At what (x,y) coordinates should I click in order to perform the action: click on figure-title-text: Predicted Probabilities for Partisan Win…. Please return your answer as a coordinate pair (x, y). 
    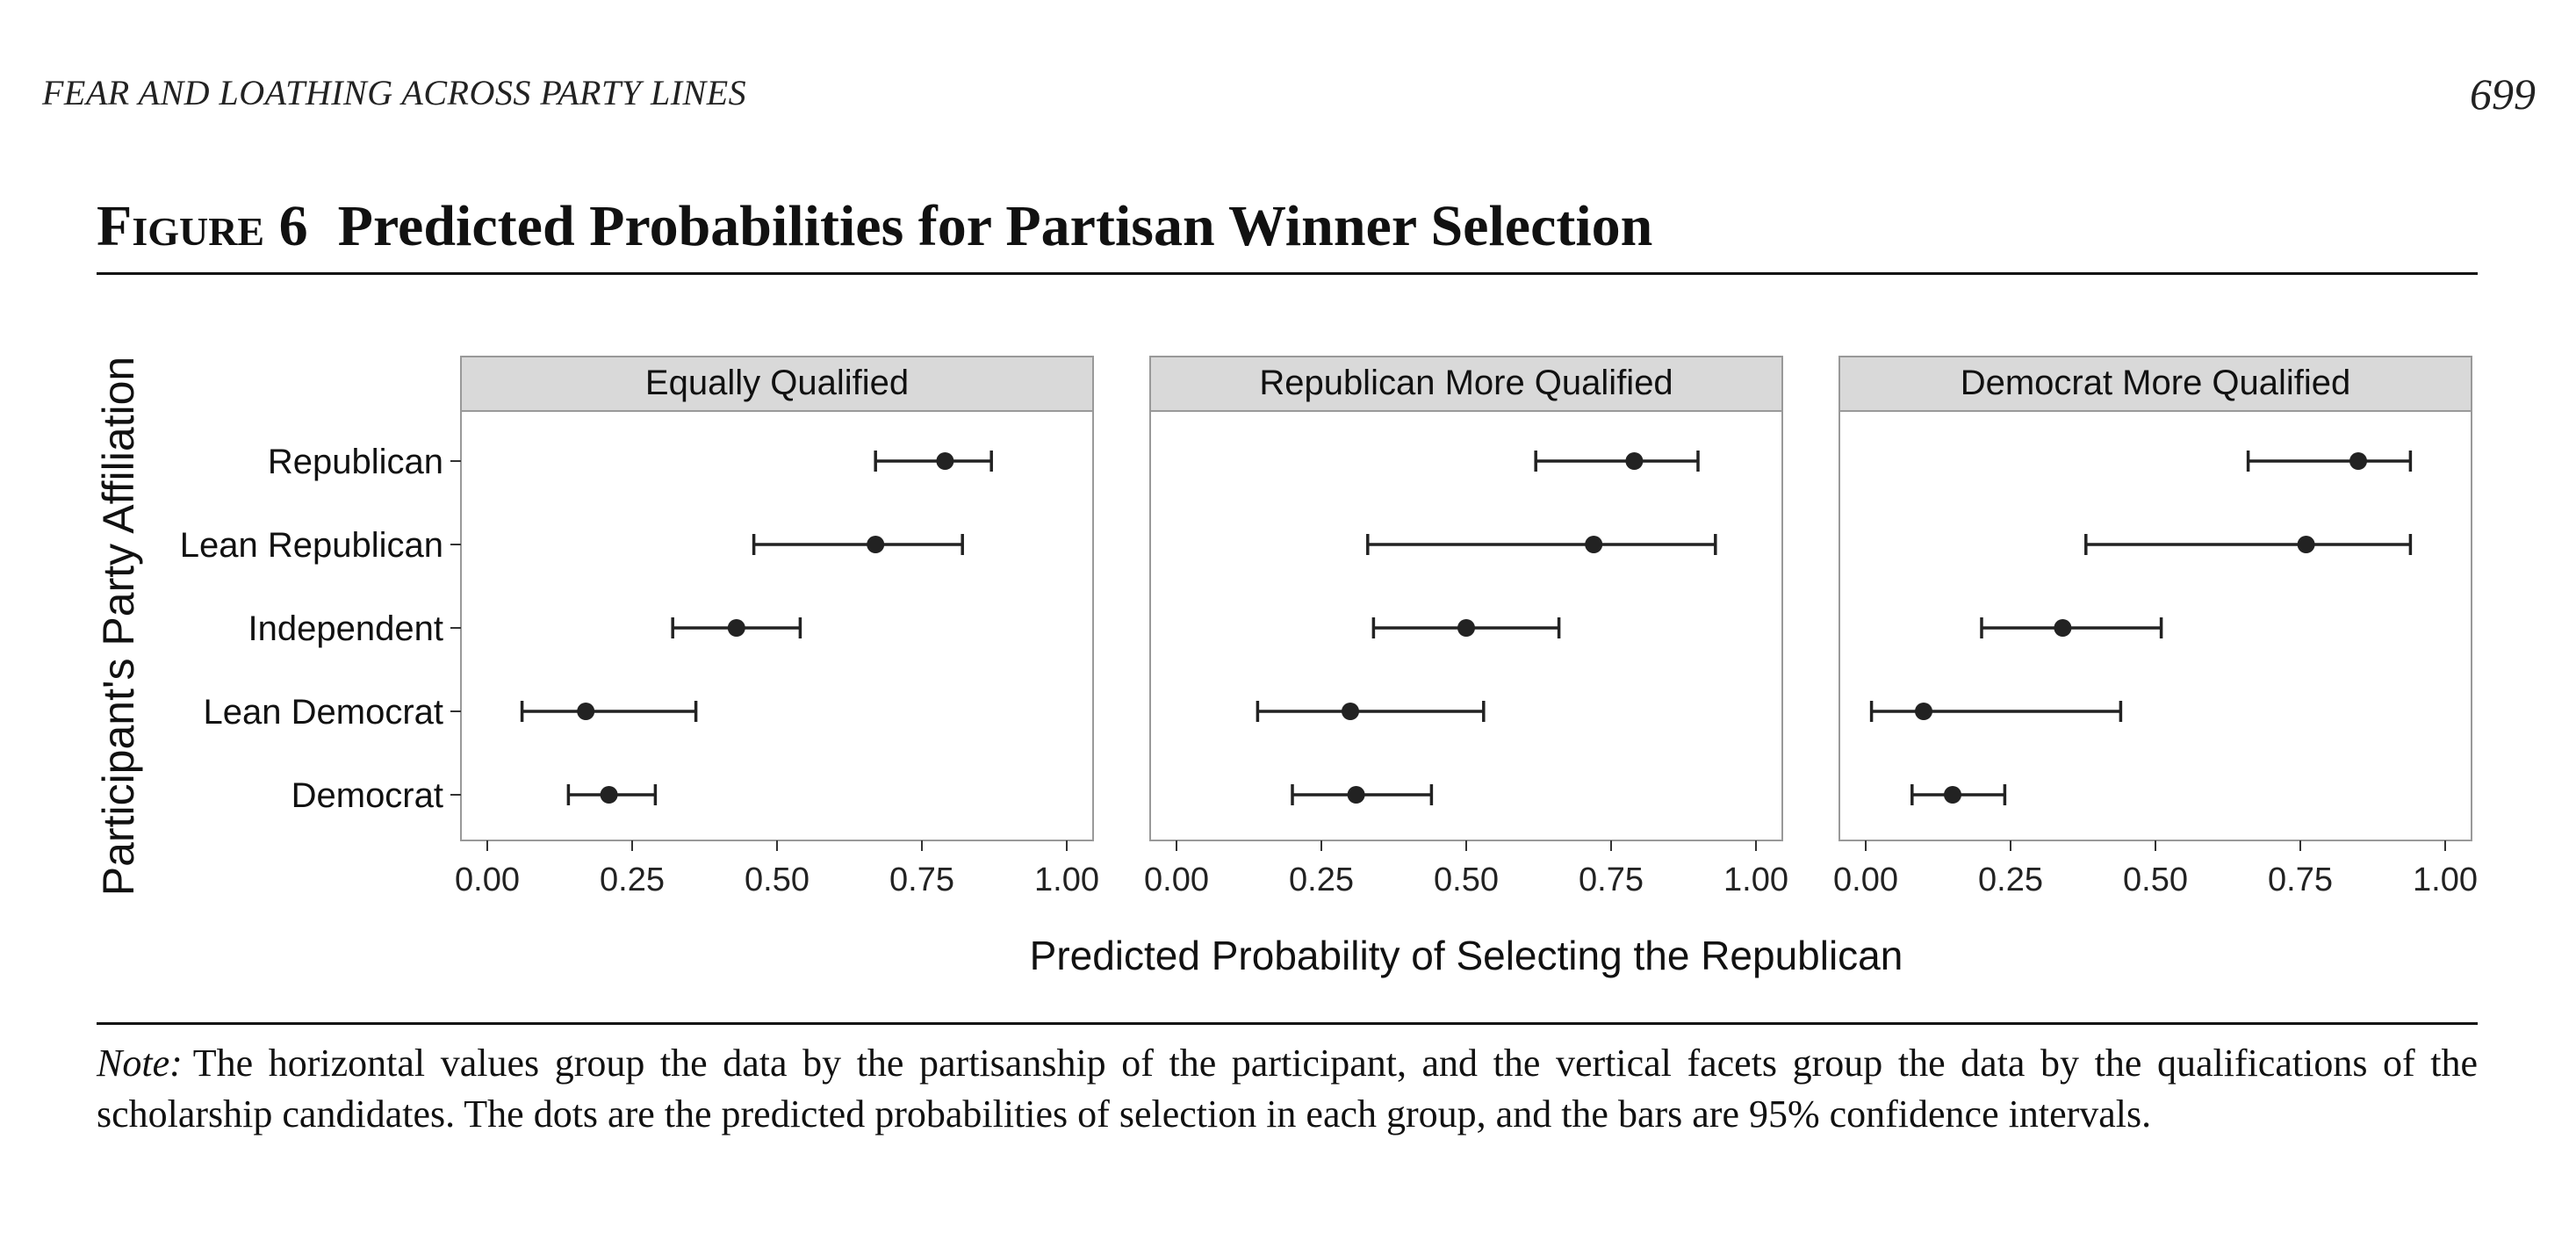
    Looking at the image, I should click on (995, 226).